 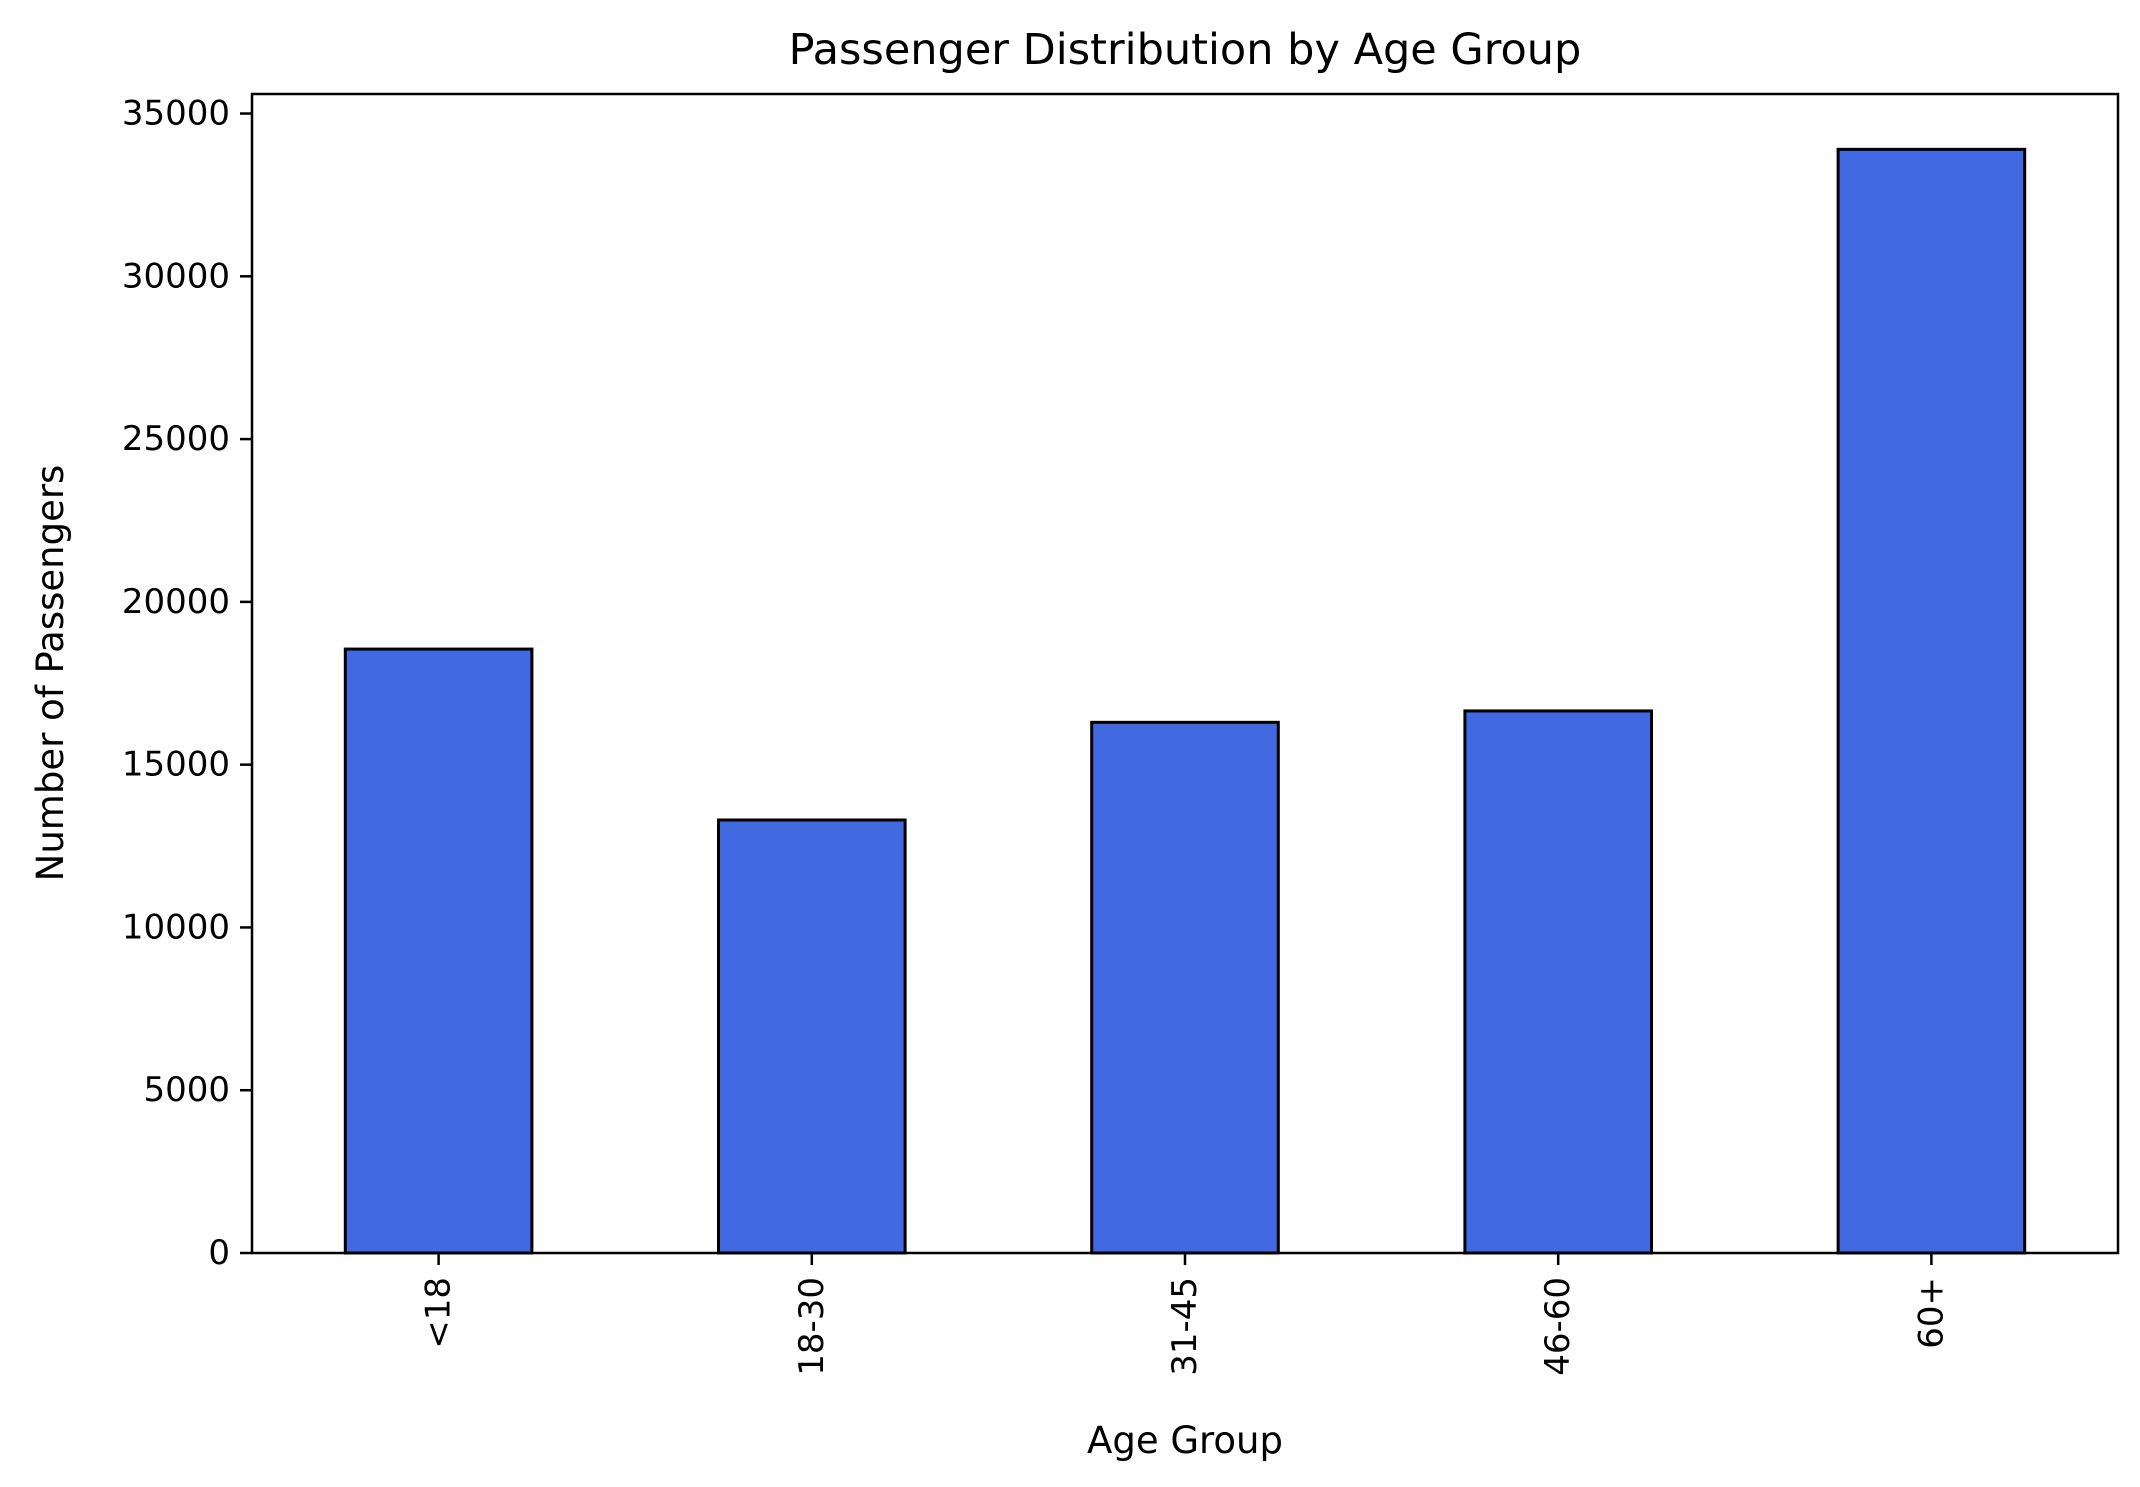 I want to click on x-axis-label: Age Group, so click(x=1185, y=1440).